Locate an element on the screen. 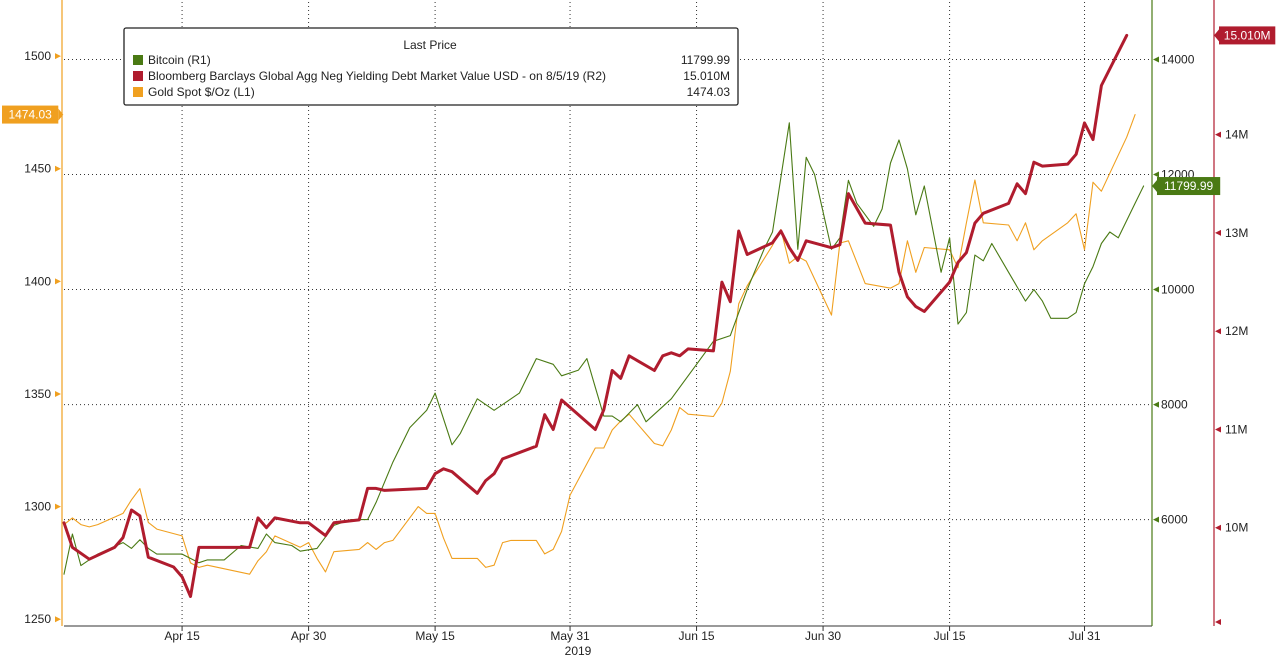 The height and width of the screenshot is (667, 1280). last-value-tag-0: 11799.99 is located at coordinates (1186, 186).